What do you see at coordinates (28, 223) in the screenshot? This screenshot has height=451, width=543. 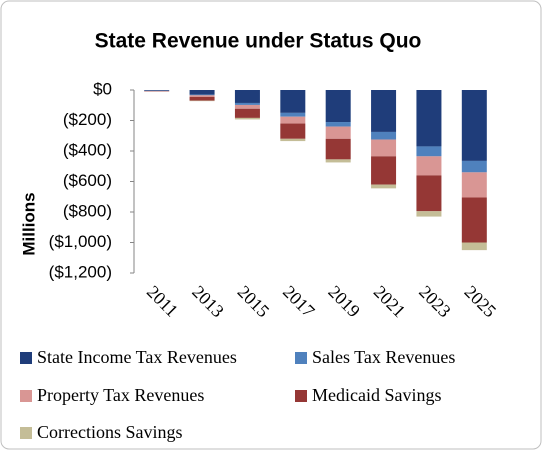 I see `y-axis-label: Millions` at bounding box center [28, 223].